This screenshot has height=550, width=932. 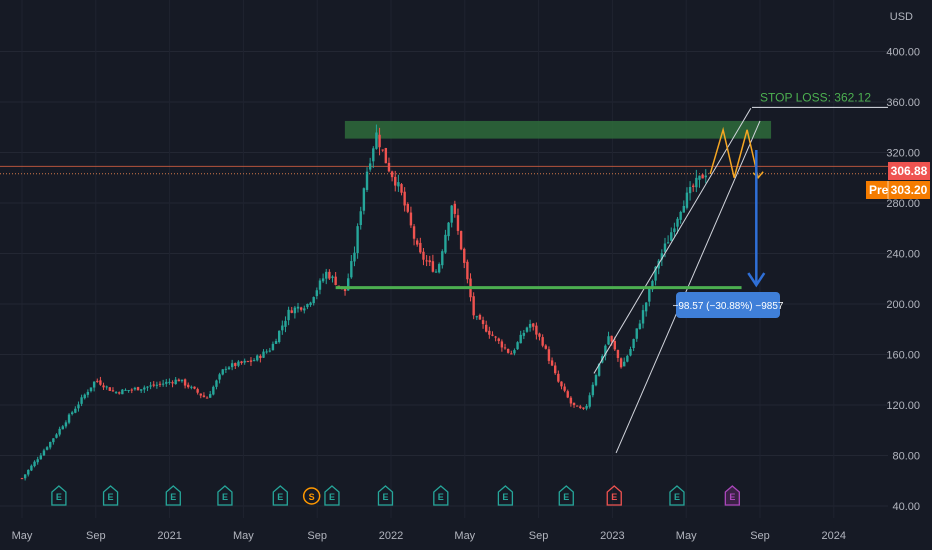 I want to click on measurement-label: −98.57 (−30.88%) −9857, so click(x=728, y=305).